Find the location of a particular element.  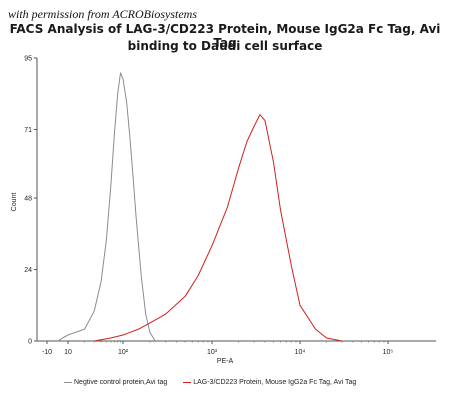

y-tick-label: 71 is located at coordinates (28, 130).